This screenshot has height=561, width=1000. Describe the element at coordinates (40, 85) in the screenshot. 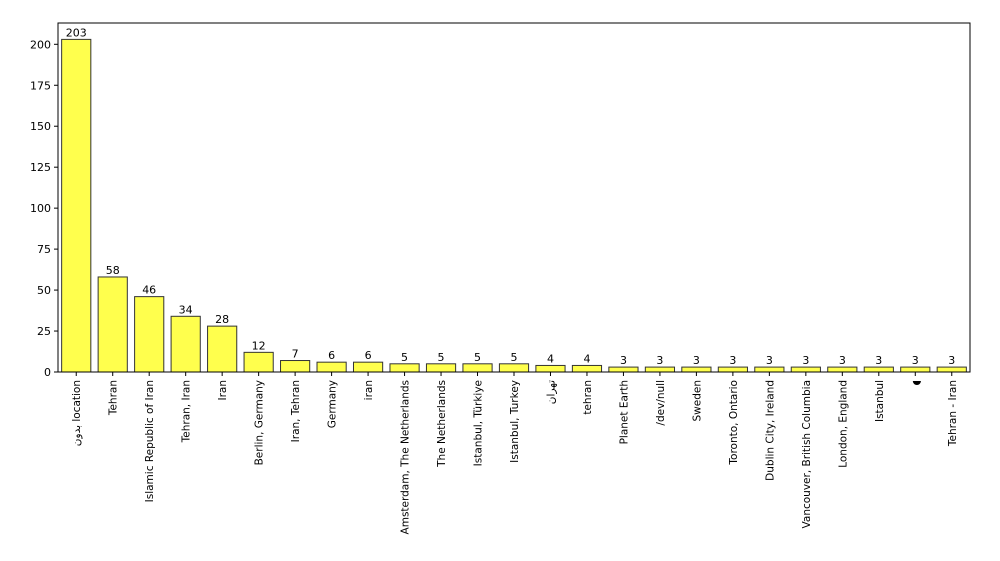

I see `y-tick-label: 175` at that location.